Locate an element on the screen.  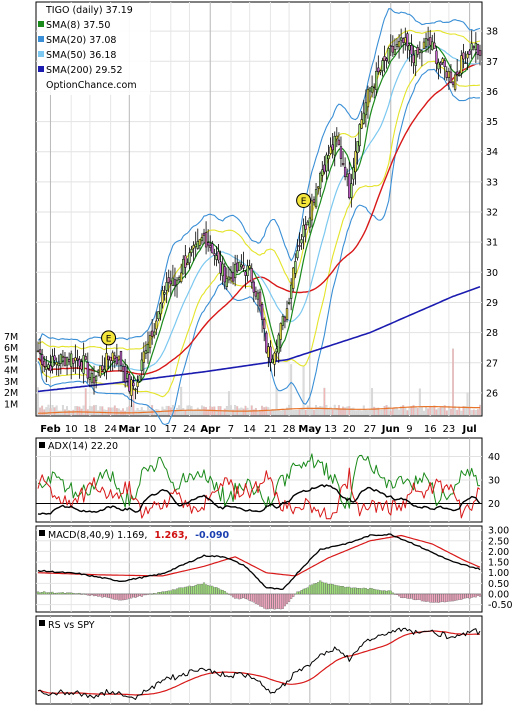
earnings-marker-1: E is located at coordinates (304, 200).